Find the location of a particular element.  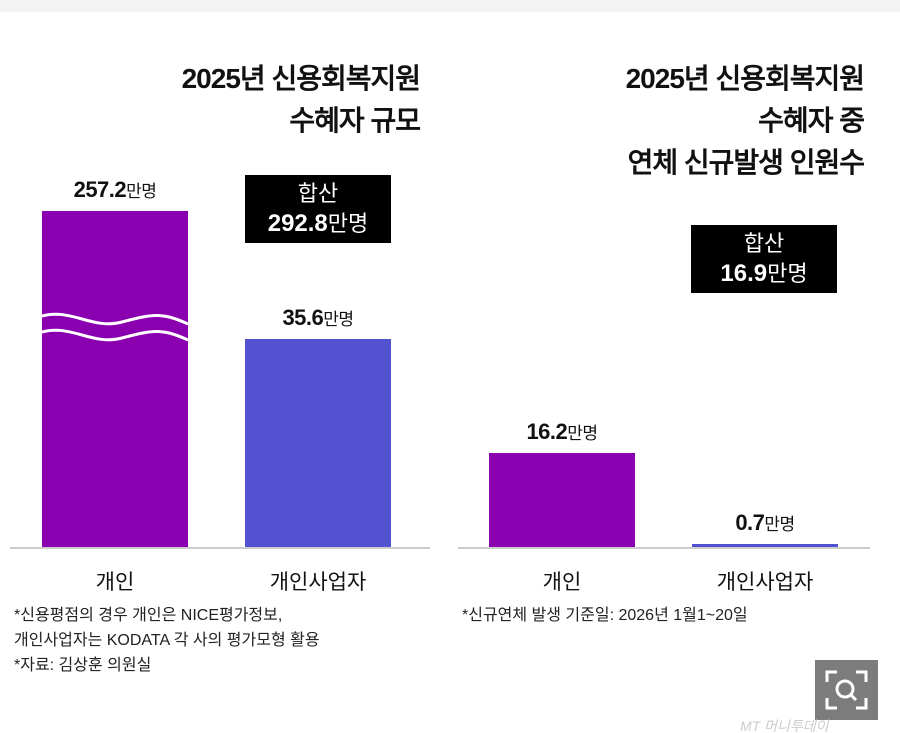

watermark-logo: MT 머니투데이 is located at coordinates (784, 725).